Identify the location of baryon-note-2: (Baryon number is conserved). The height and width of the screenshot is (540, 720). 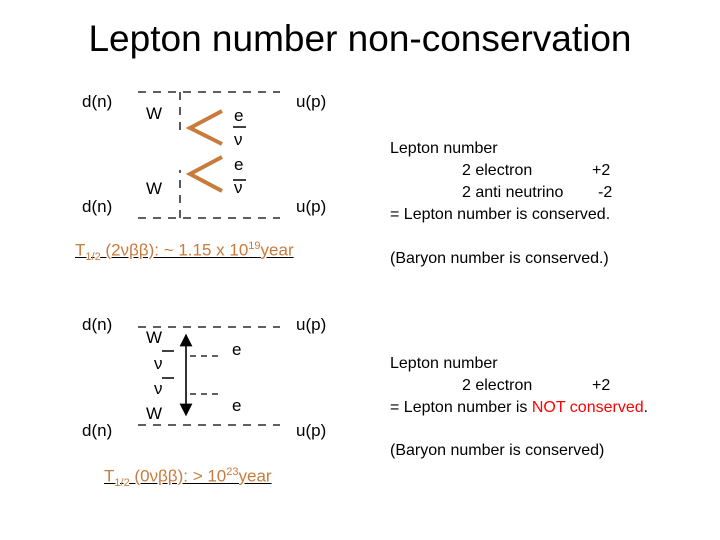
(497, 450).